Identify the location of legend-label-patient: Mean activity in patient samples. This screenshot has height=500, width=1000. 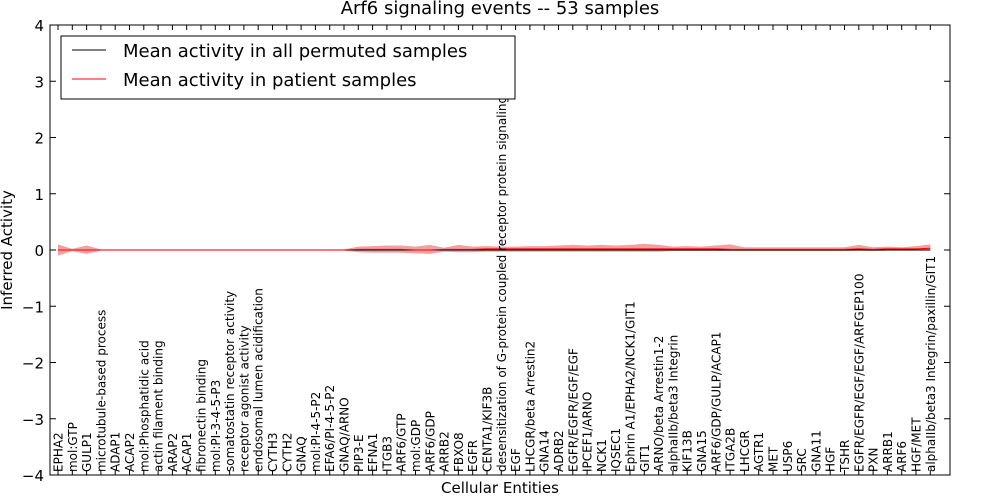
(270, 80).